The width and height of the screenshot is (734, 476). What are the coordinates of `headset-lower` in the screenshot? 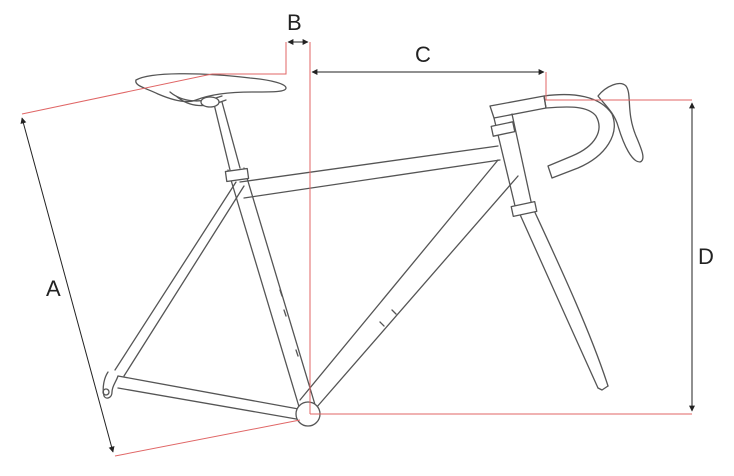 It's located at (524, 209).